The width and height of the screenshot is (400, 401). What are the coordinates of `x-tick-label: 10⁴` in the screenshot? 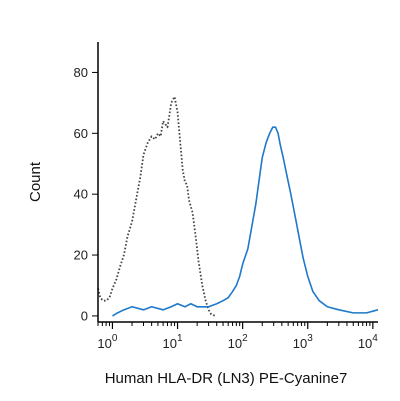 It's located at (368, 342).